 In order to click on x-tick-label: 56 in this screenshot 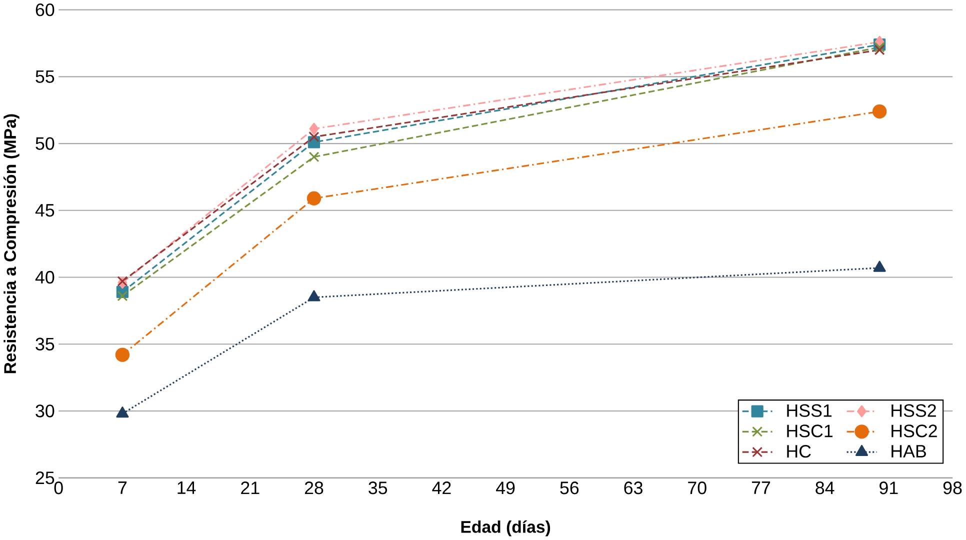, I will do `click(569, 488)`.